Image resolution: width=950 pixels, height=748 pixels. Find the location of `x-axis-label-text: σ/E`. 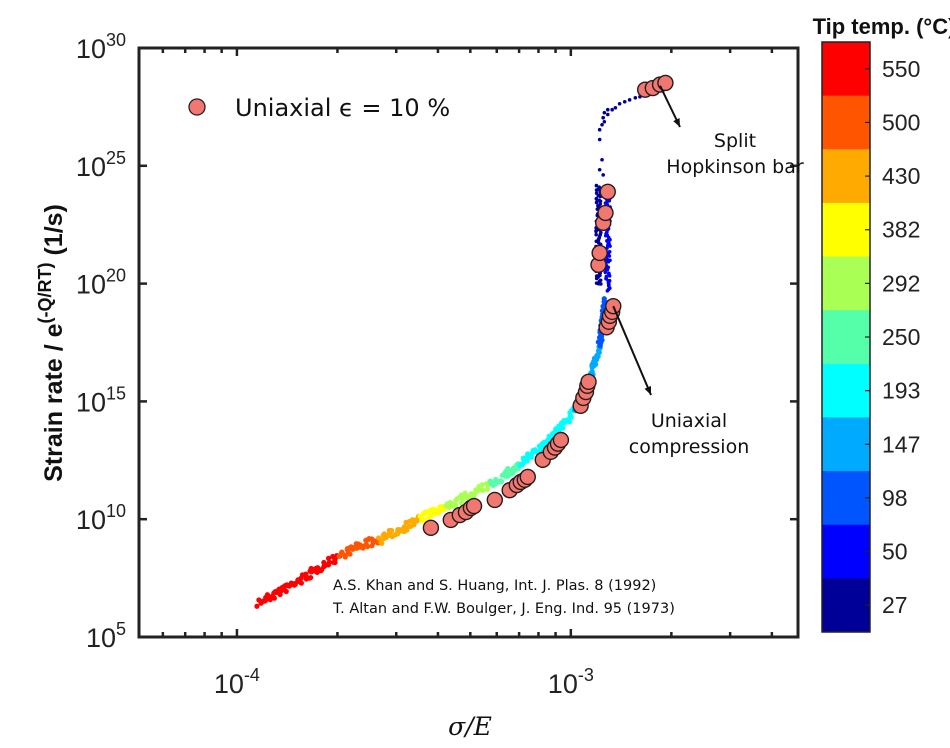

x-axis-label-text: σ/E is located at coordinates (470, 726).